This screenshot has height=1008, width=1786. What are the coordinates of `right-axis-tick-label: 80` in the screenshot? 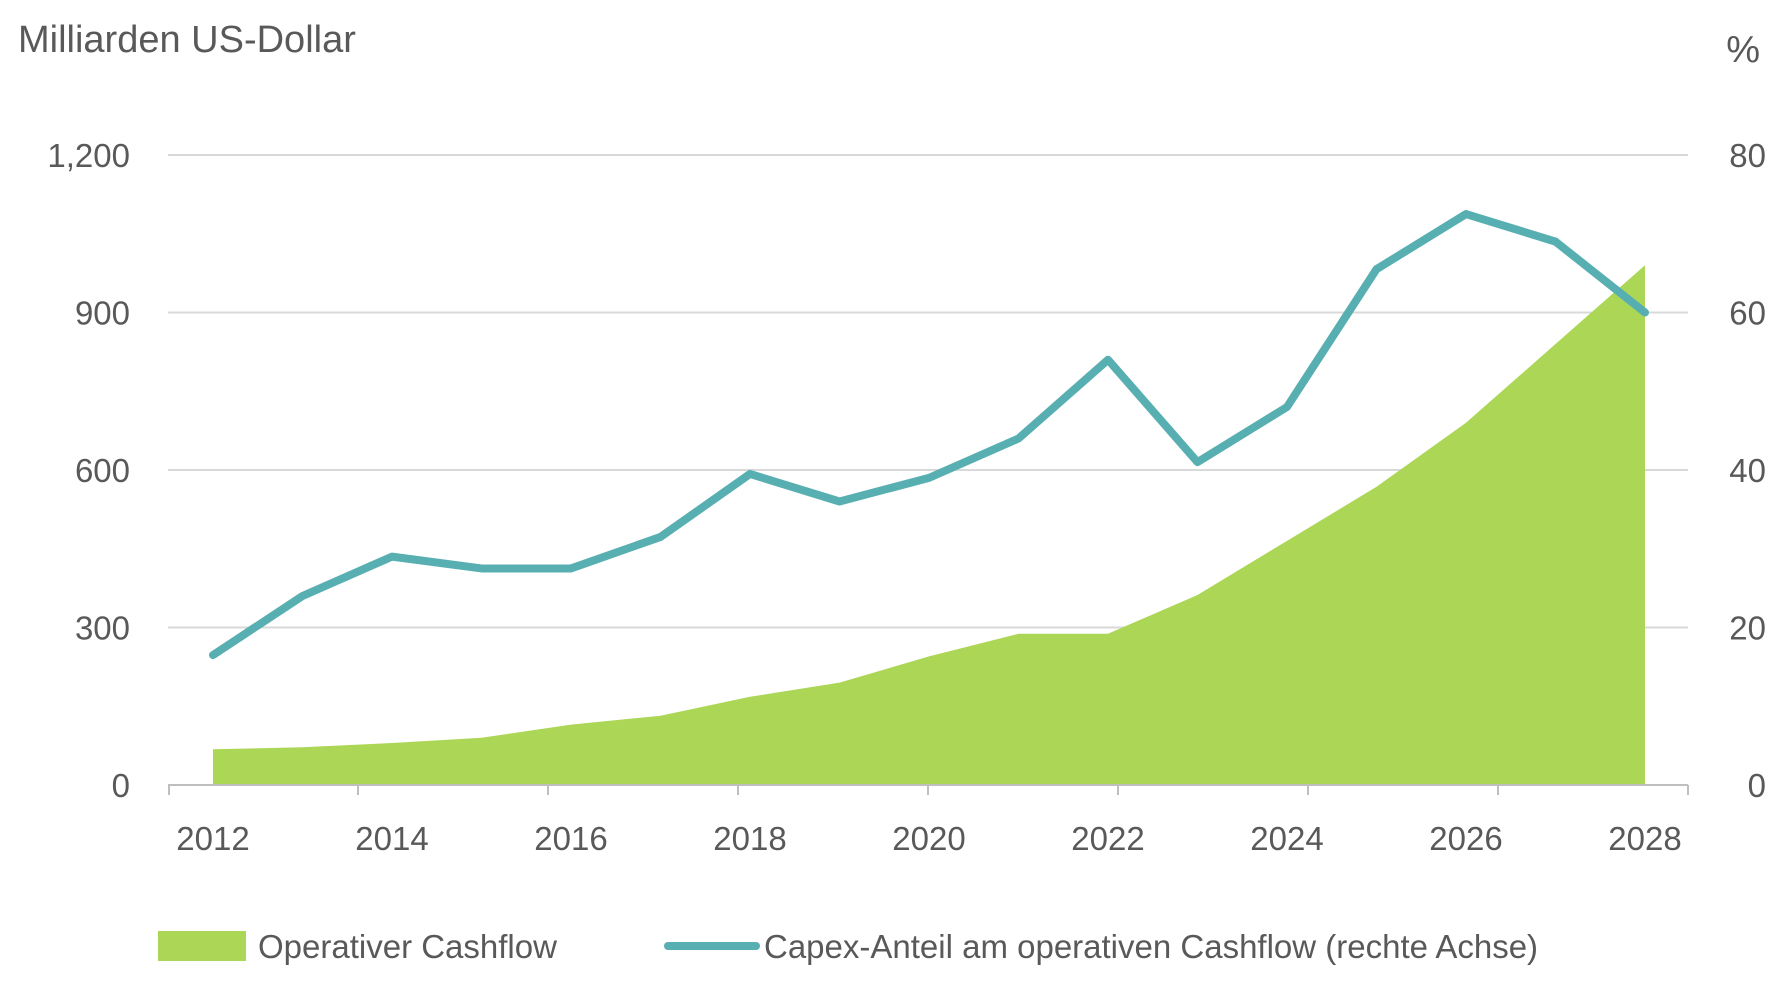 It's located at (1747, 155).